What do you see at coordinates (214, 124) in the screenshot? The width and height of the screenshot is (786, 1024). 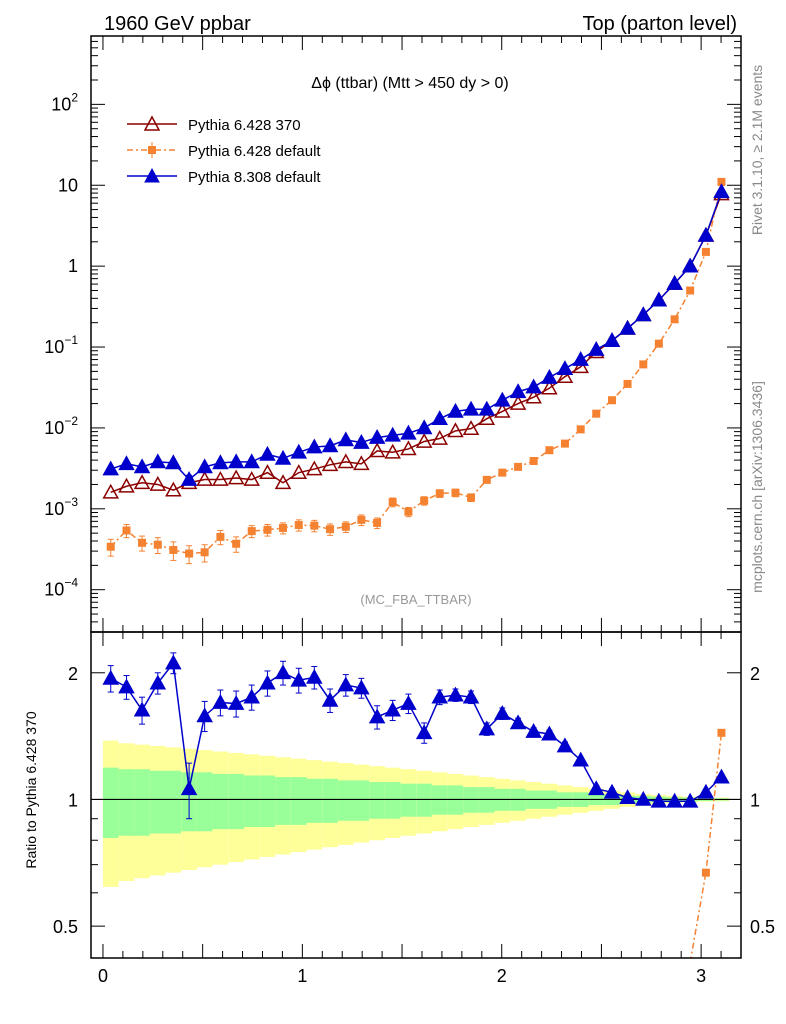 I see `legend-entry-p6-370: Pythia 6.428 370` at bounding box center [214, 124].